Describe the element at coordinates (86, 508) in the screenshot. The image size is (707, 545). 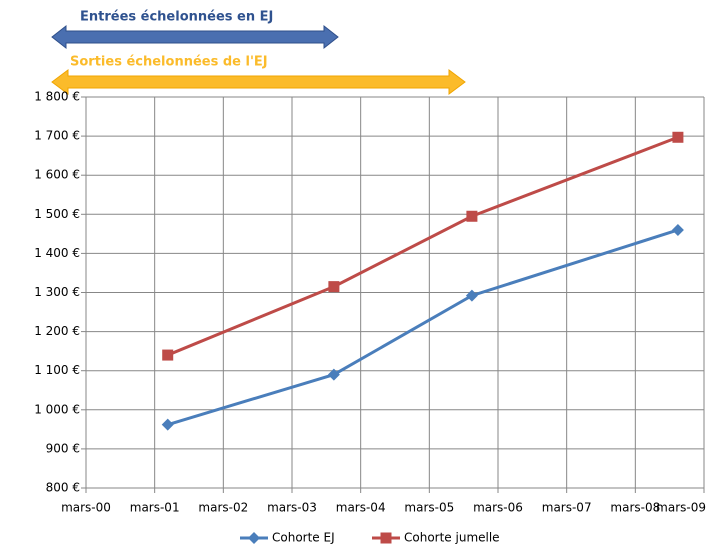
I see `x-tick-label: mars-00` at that location.